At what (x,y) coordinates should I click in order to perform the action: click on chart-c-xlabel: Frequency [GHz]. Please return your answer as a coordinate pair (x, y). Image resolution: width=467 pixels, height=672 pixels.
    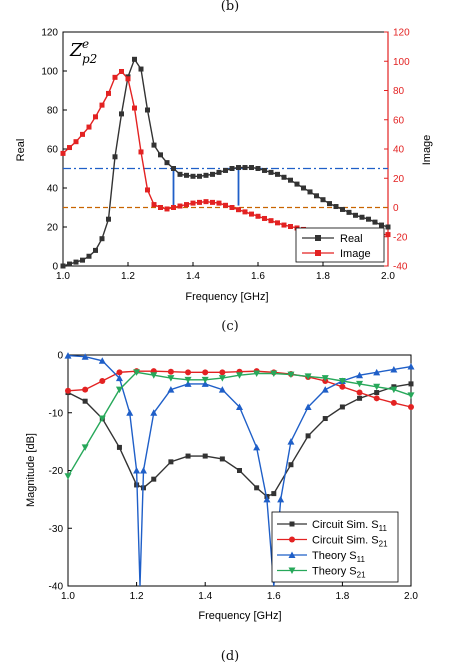
    Looking at the image, I should click on (226, 297).